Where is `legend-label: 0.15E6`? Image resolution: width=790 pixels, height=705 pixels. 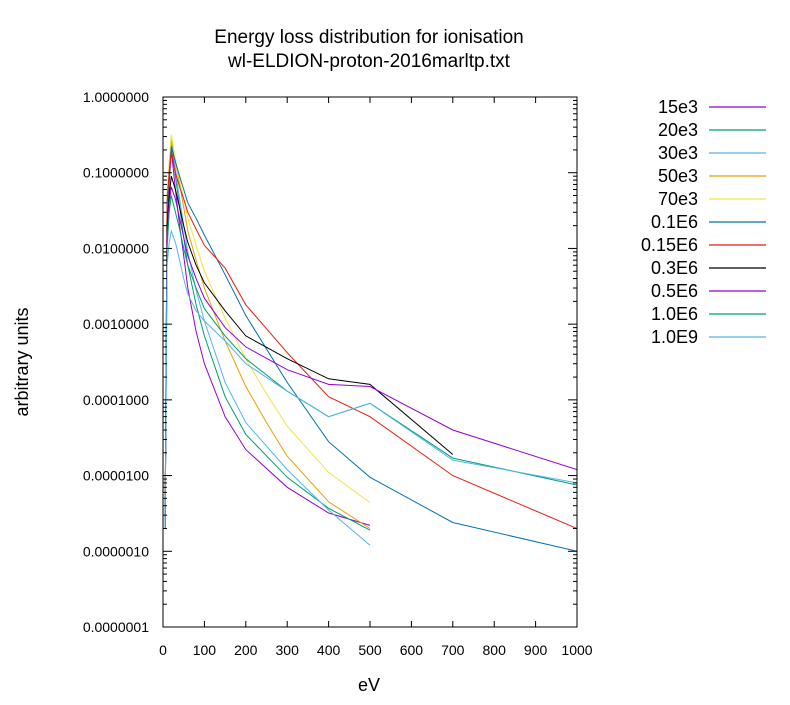 legend-label: 0.15E6 is located at coordinates (669, 245).